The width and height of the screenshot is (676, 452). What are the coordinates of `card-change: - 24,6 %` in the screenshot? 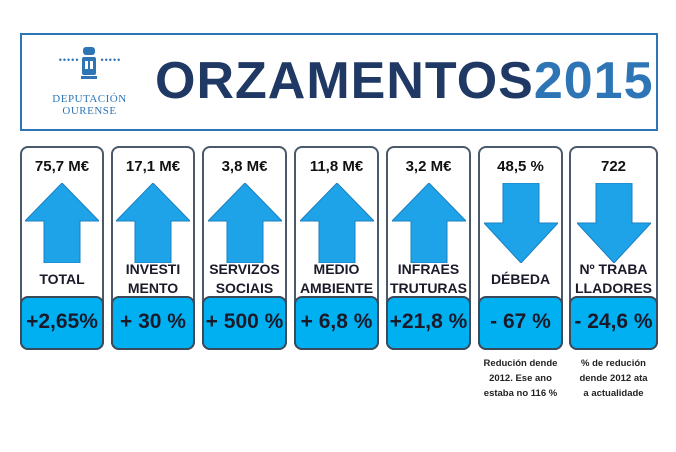 It's located at (613, 323).